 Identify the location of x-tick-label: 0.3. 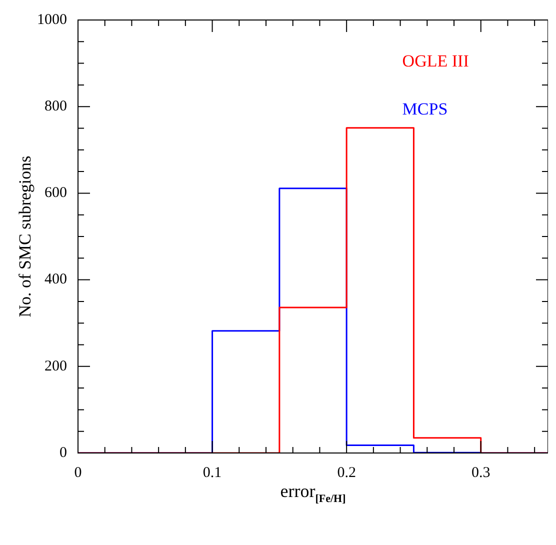
(480, 472).